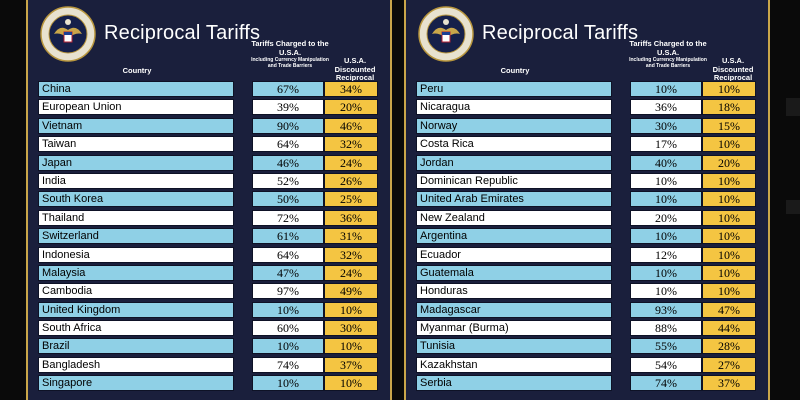 The height and width of the screenshot is (400, 800). Describe the element at coordinates (514, 328) in the screenshot. I see `country-cell: Myanmar (Burma)` at that location.